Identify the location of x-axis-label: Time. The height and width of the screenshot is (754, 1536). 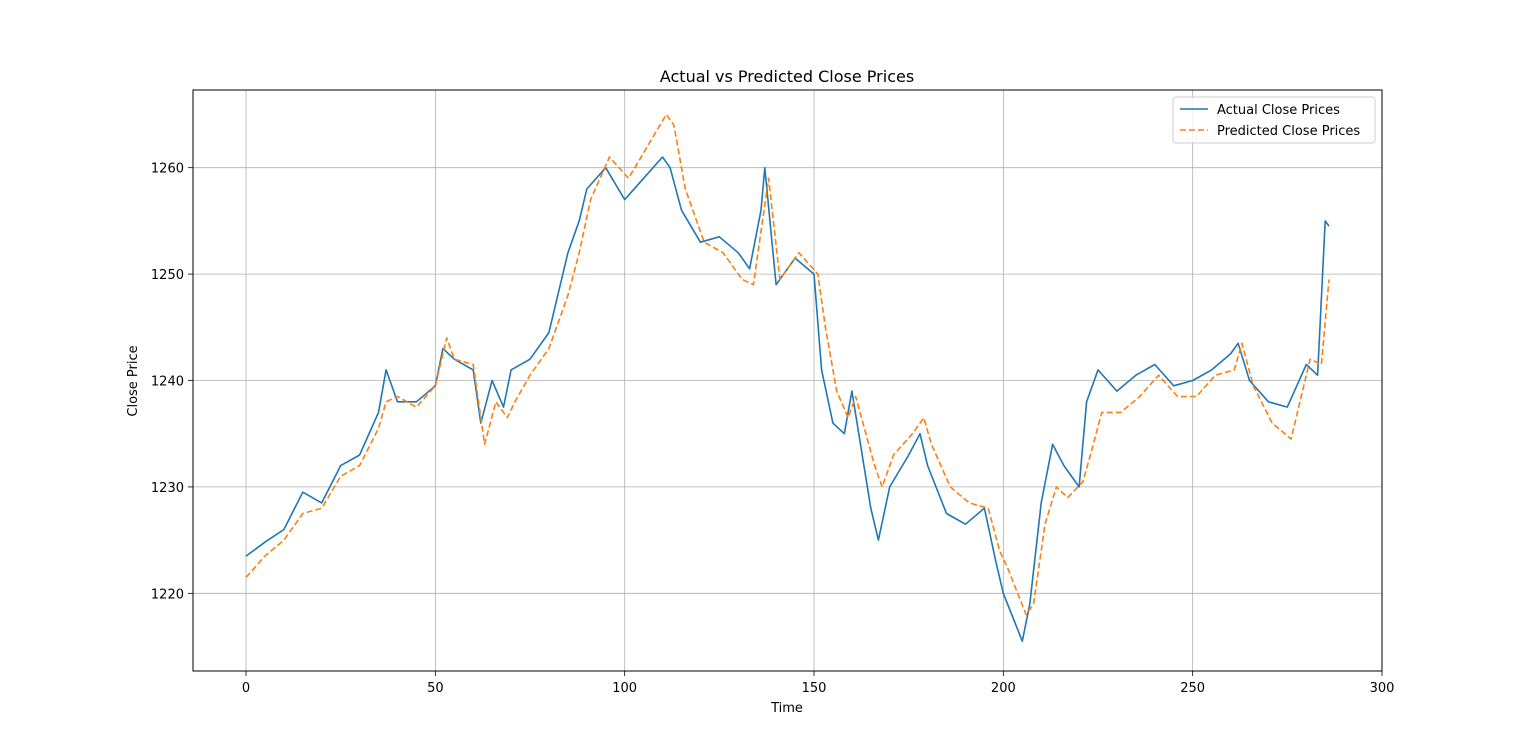
(786, 708).